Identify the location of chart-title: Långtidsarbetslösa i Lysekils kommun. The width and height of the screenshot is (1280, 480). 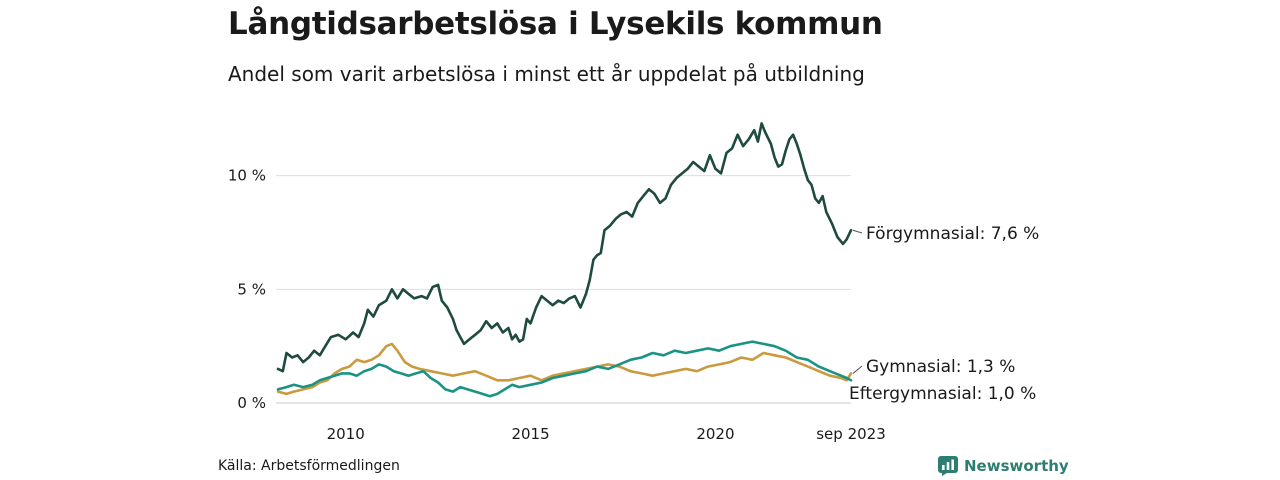
(555, 24).